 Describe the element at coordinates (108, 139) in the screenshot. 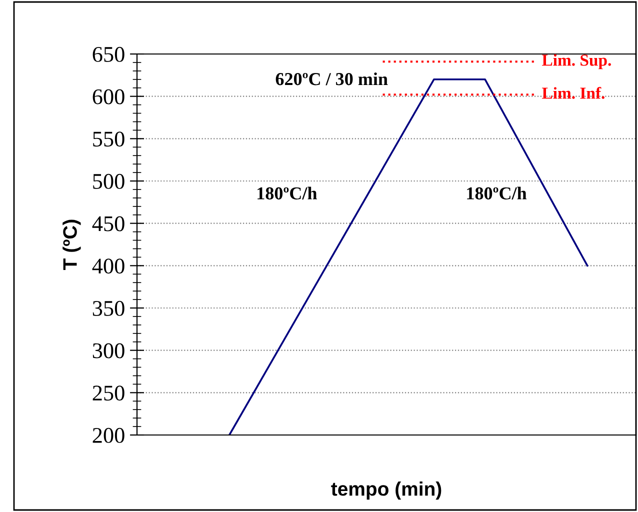

I see `y-tick-label: 550` at that location.